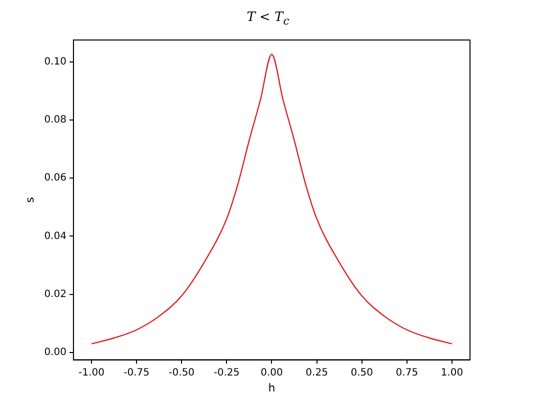 Image resolution: width=540 pixels, height=405 pixels. Describe the element at coordinates (55, 178) in the screenshot. I see `y-tick-label: 0.06` at that location.